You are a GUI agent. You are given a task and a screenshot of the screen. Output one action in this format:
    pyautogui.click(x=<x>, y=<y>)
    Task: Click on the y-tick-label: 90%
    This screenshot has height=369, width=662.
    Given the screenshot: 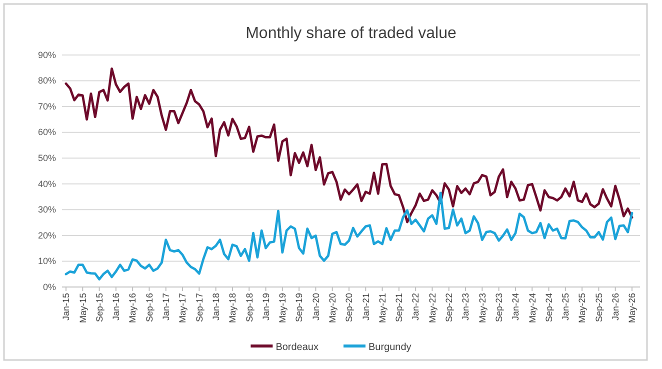 What is the action you would take?
    pyautogui.click(x=47, y=55)
    